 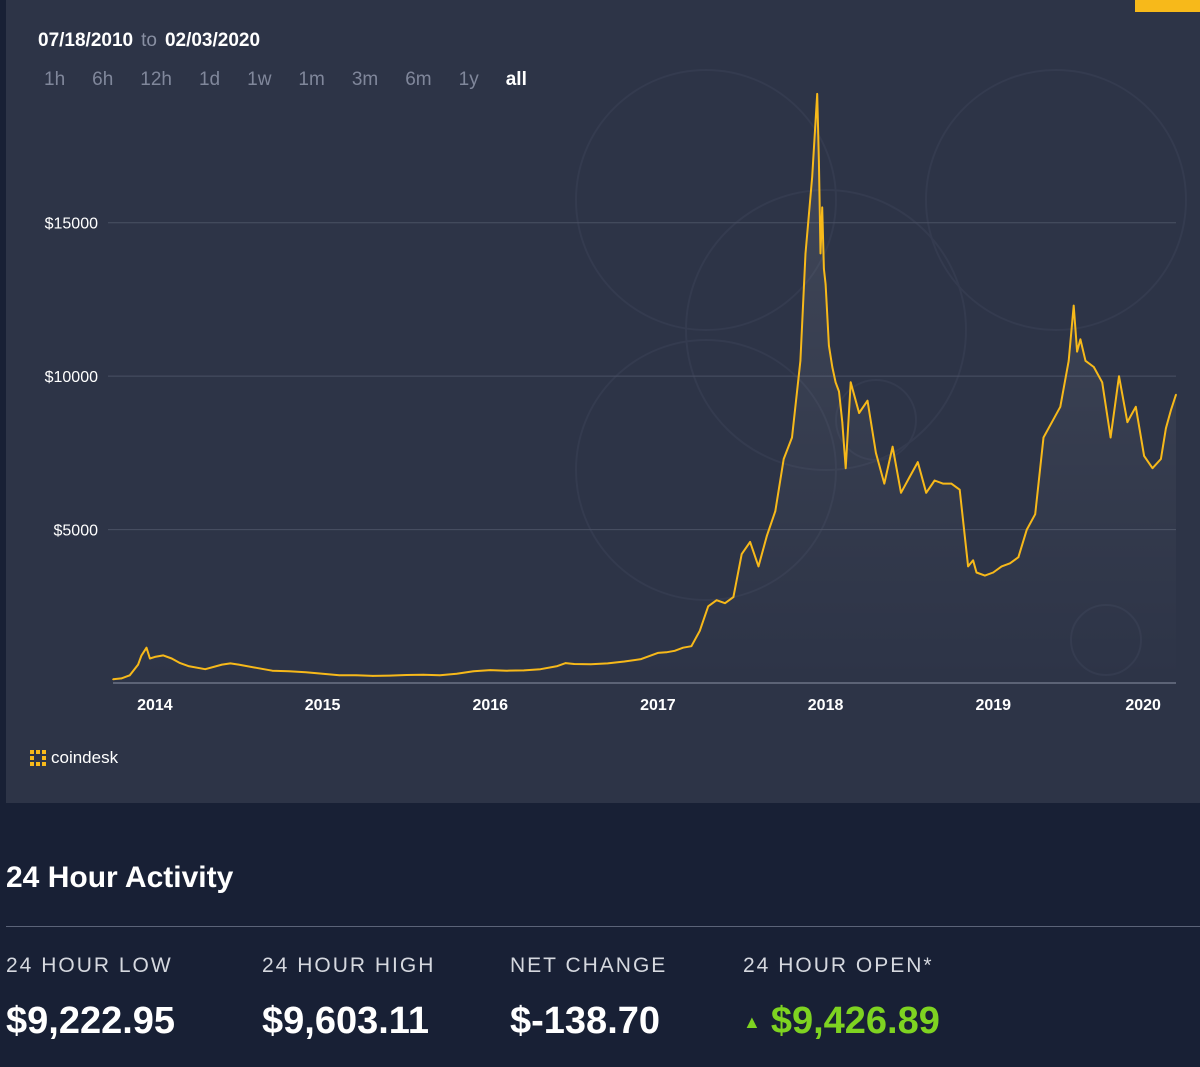 I want to click on x-tick-label: 2016, so click(x=490, y=705).